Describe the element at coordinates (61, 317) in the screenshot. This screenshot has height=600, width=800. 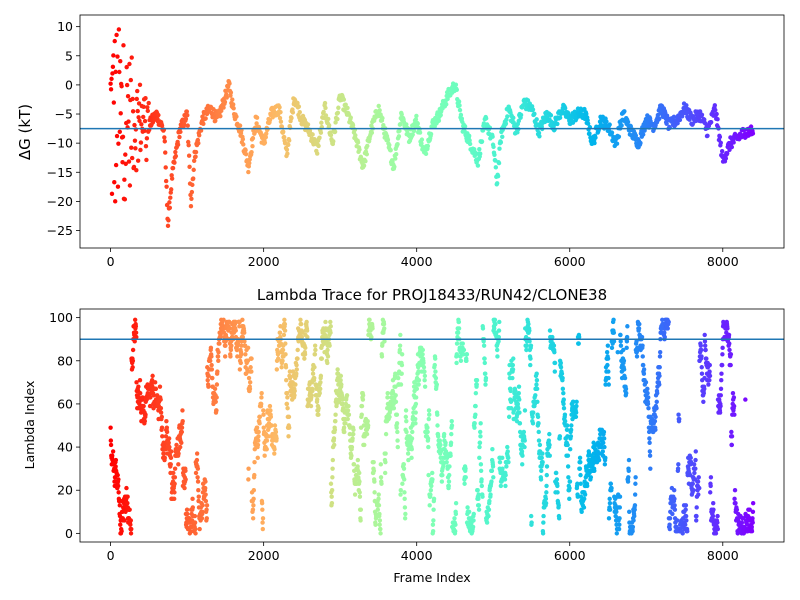
I see `y-tick-label: 100` at that location.